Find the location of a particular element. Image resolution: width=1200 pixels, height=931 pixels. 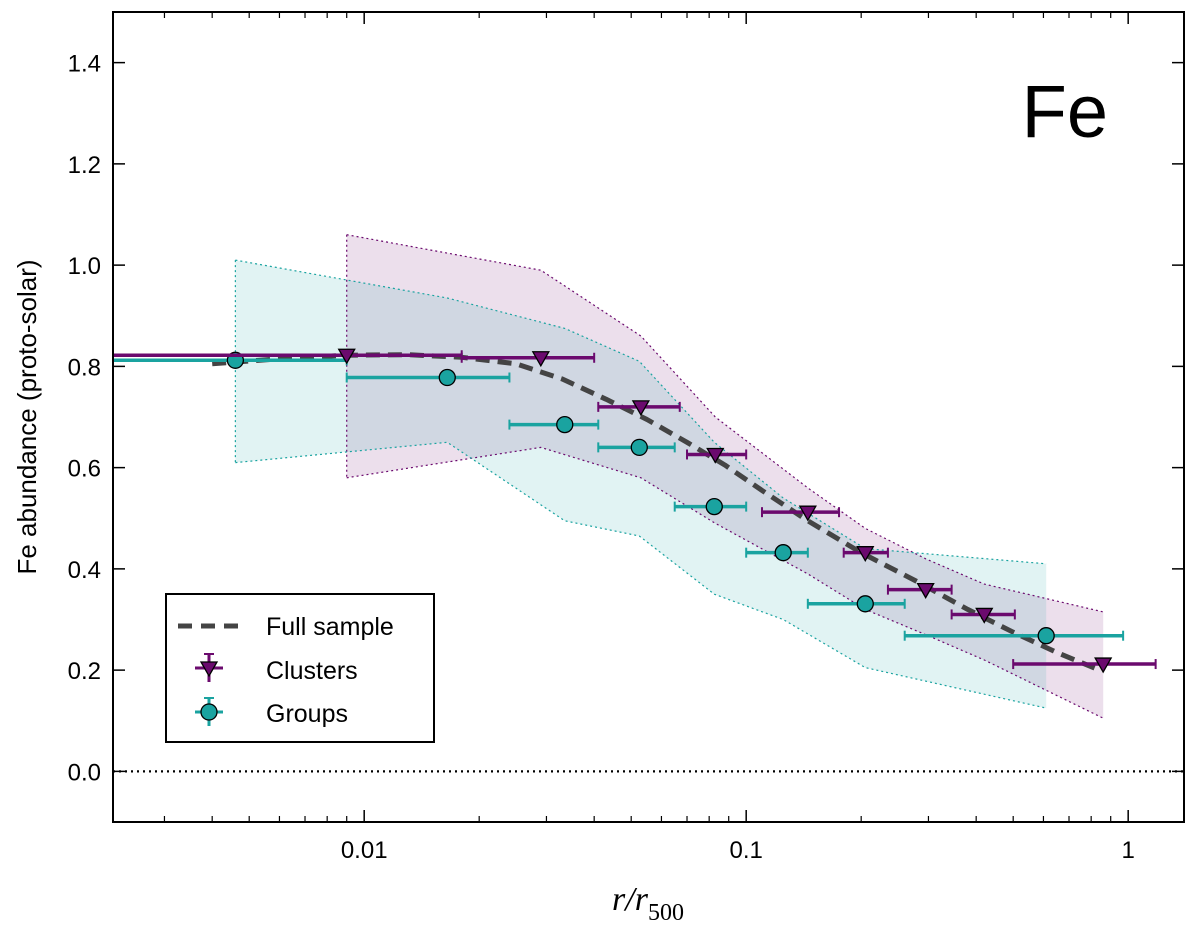

legend-clusters-swatch is located at coordinates (209, 667).